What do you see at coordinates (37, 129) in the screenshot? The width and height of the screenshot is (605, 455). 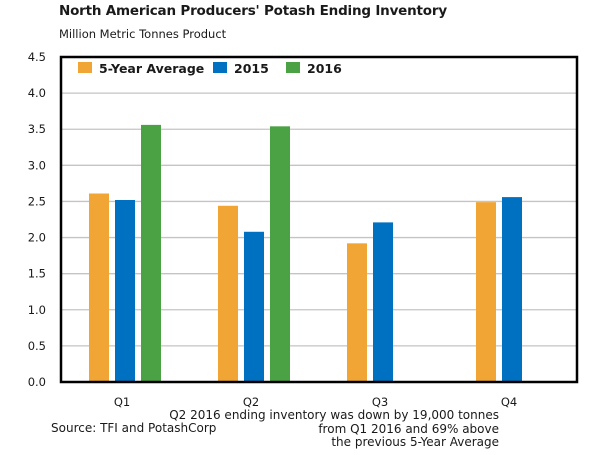 I see `y-tick-label: 3.5` at bounding box center [37, 129].